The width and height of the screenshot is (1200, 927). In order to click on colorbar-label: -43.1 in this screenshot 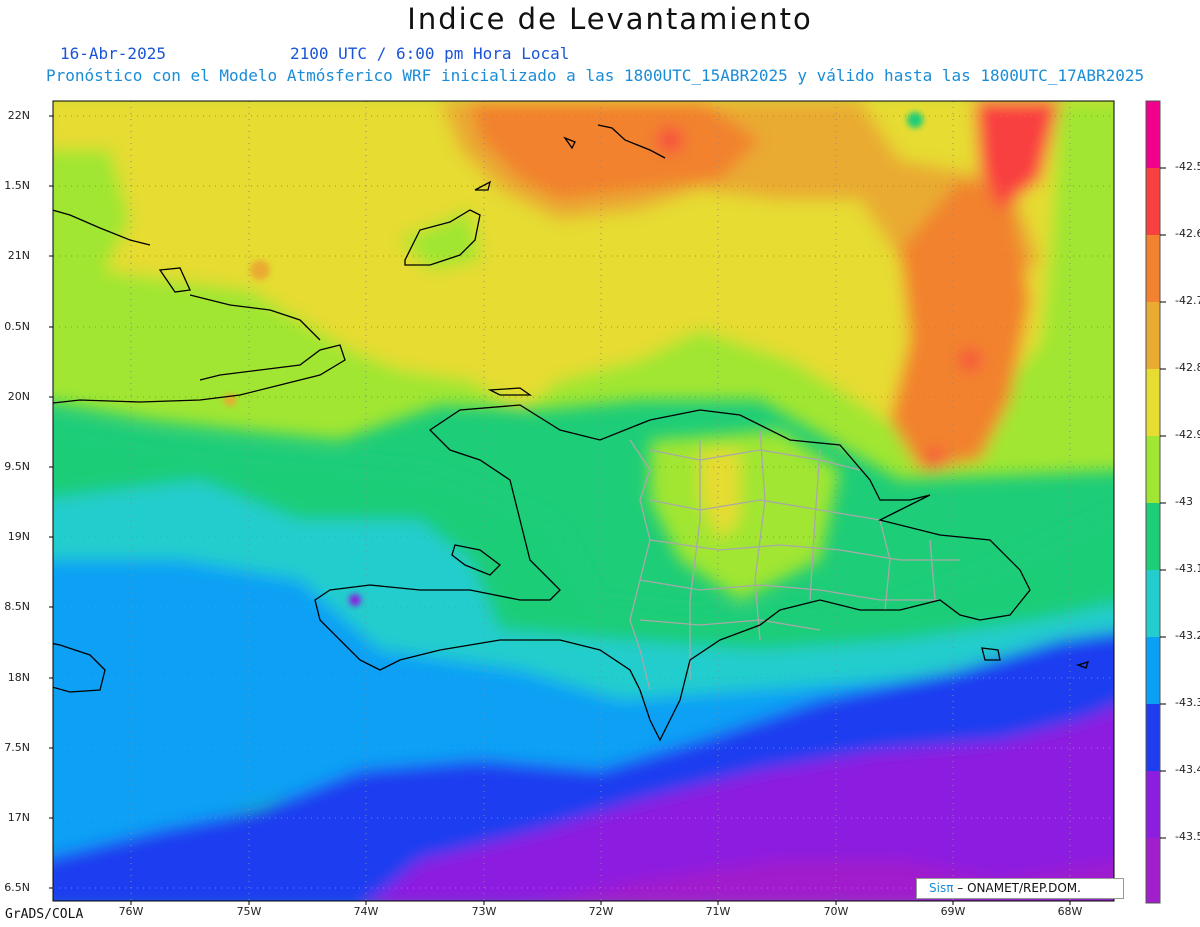, I will do `click(1187, 568)`.